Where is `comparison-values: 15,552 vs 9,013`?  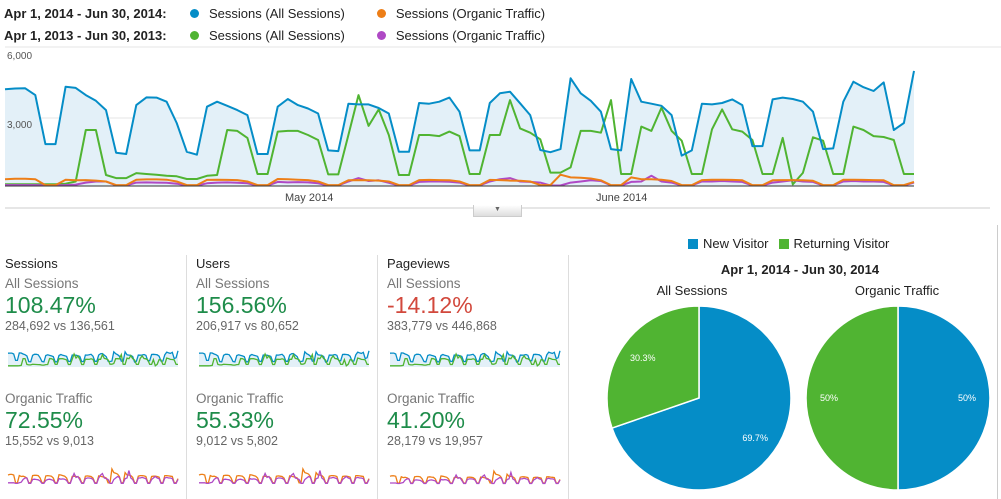 comparison-values: 15,552 vs 9,013 is located at coordinates (49, 441).